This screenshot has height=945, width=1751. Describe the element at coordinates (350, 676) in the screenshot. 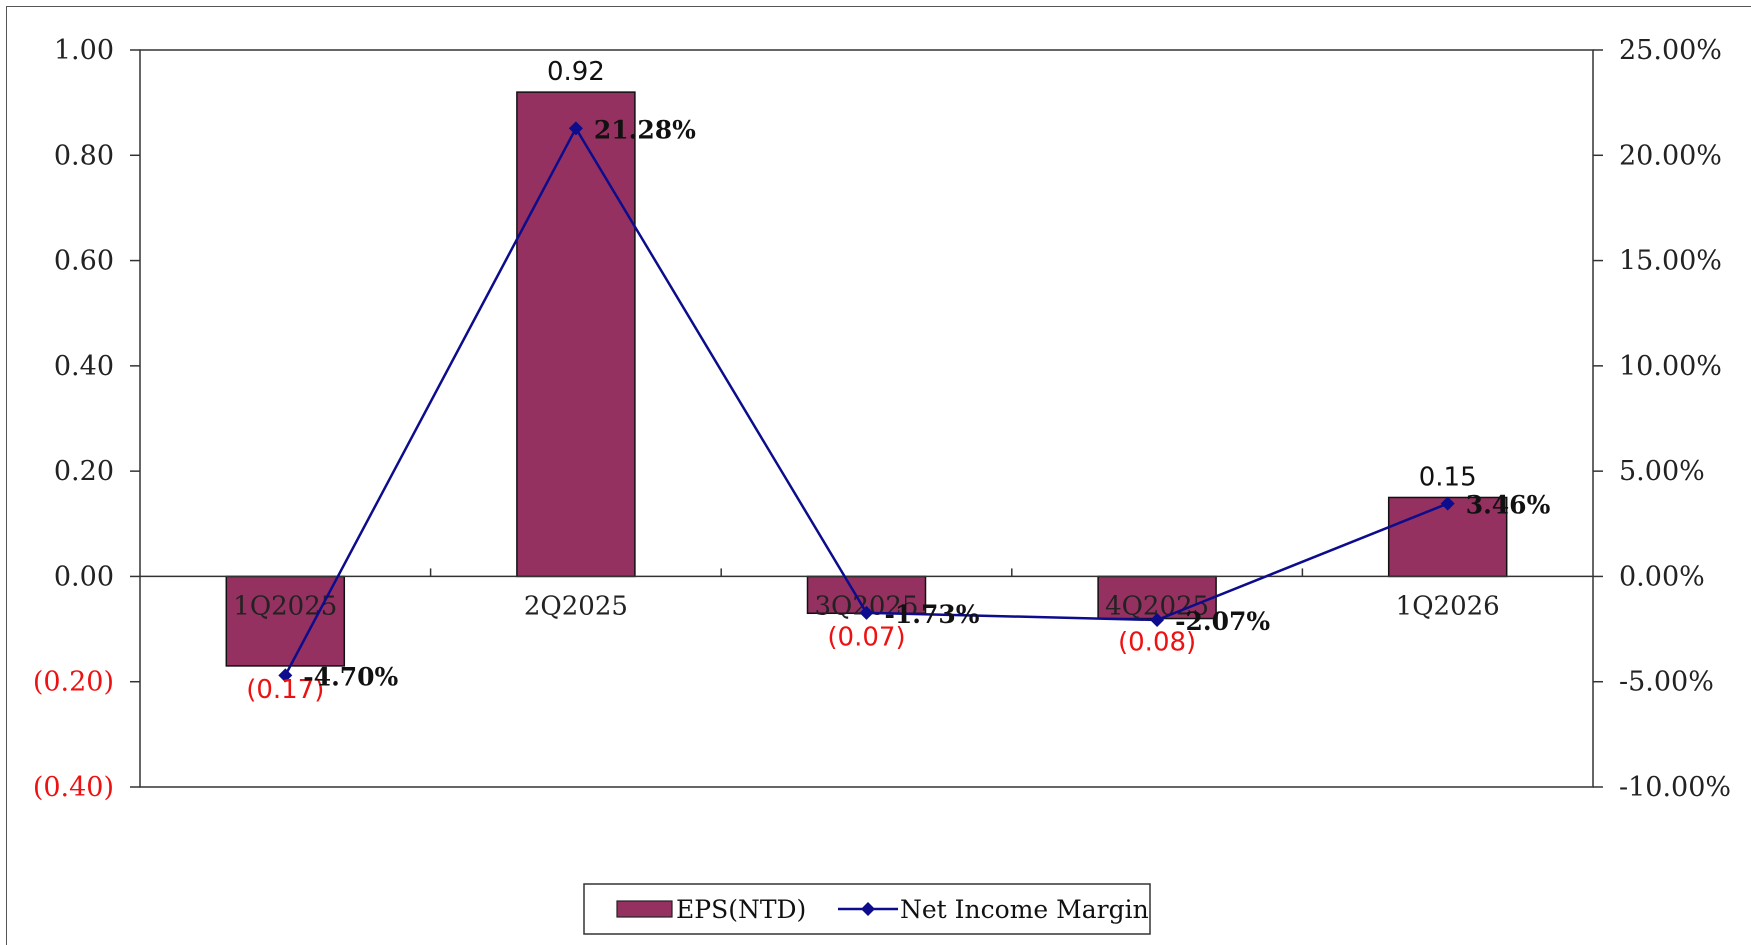

I see `margin-value-label: -4.70%` at that location.